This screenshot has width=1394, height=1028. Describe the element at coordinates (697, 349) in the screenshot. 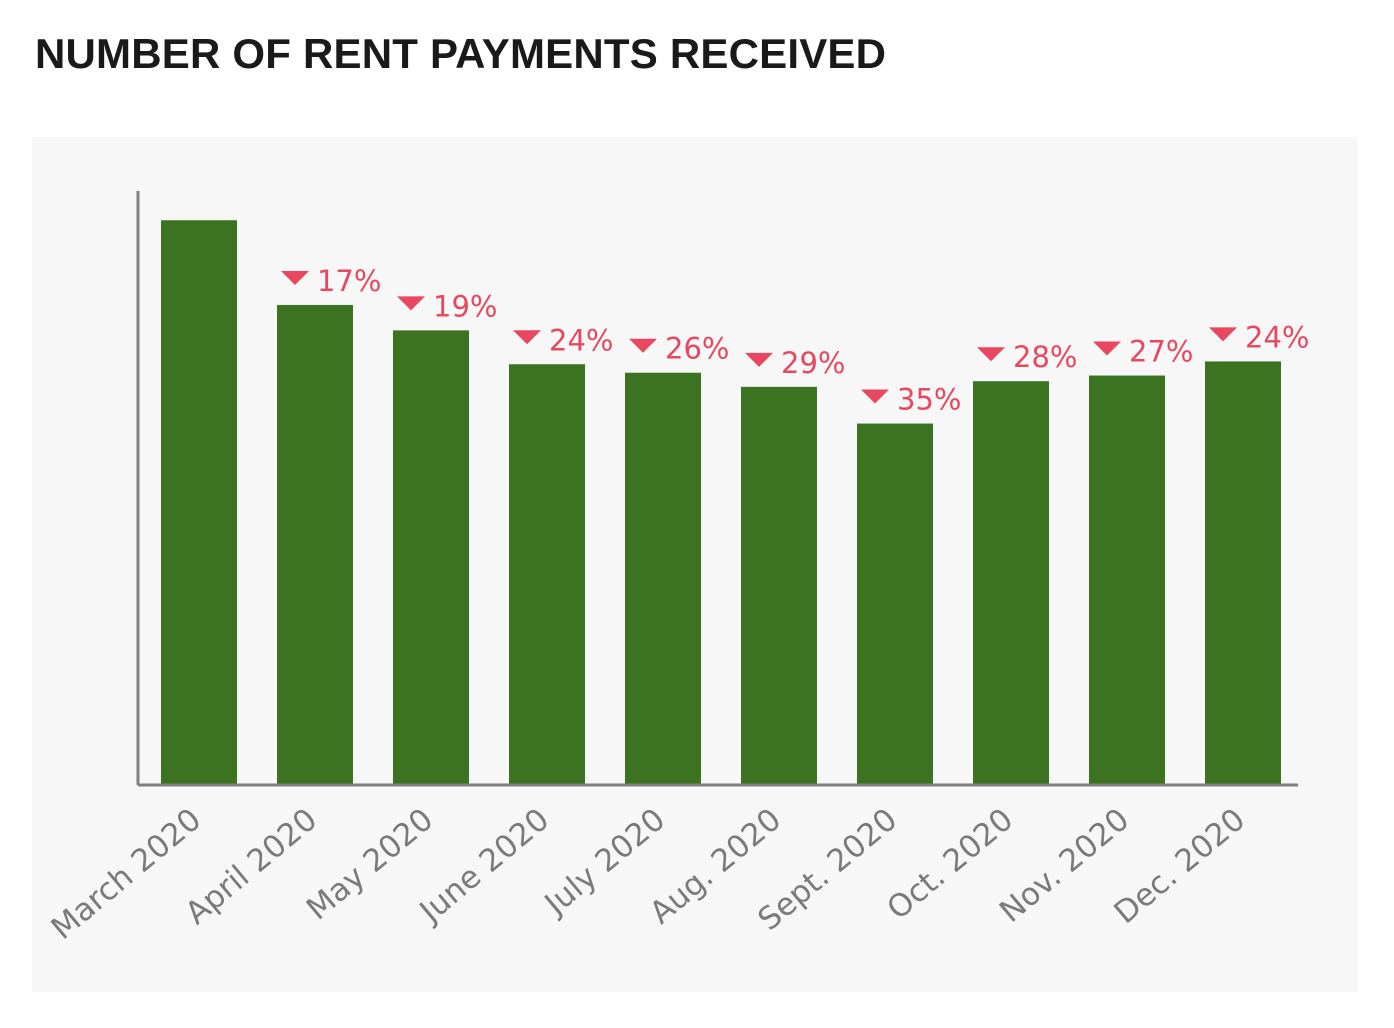

I see `data-label-text: 26%` at that location.